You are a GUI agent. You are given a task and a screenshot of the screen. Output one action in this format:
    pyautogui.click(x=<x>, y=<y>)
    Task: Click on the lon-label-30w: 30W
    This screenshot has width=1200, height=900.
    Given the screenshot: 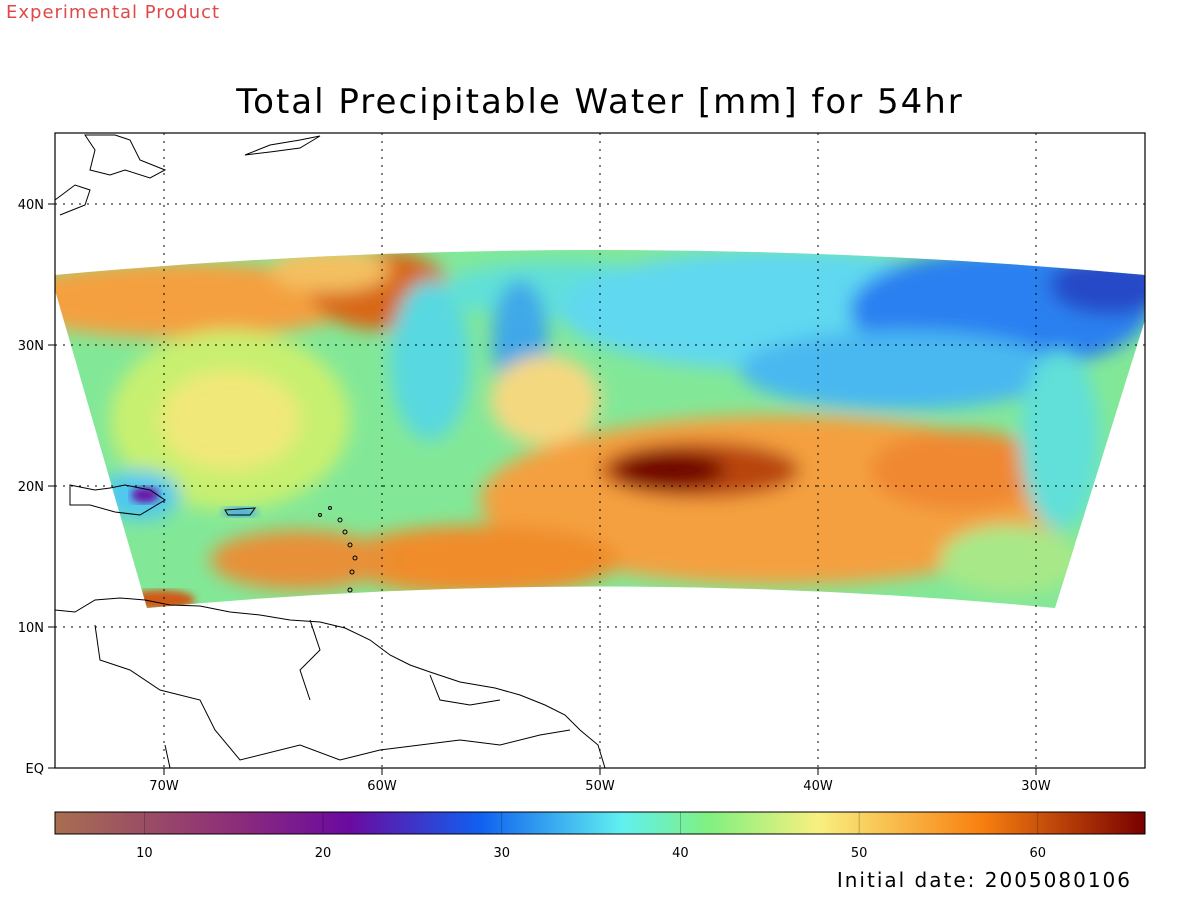 What is the action you would take?
    pyautogui.click(x=1036, y=786)
    